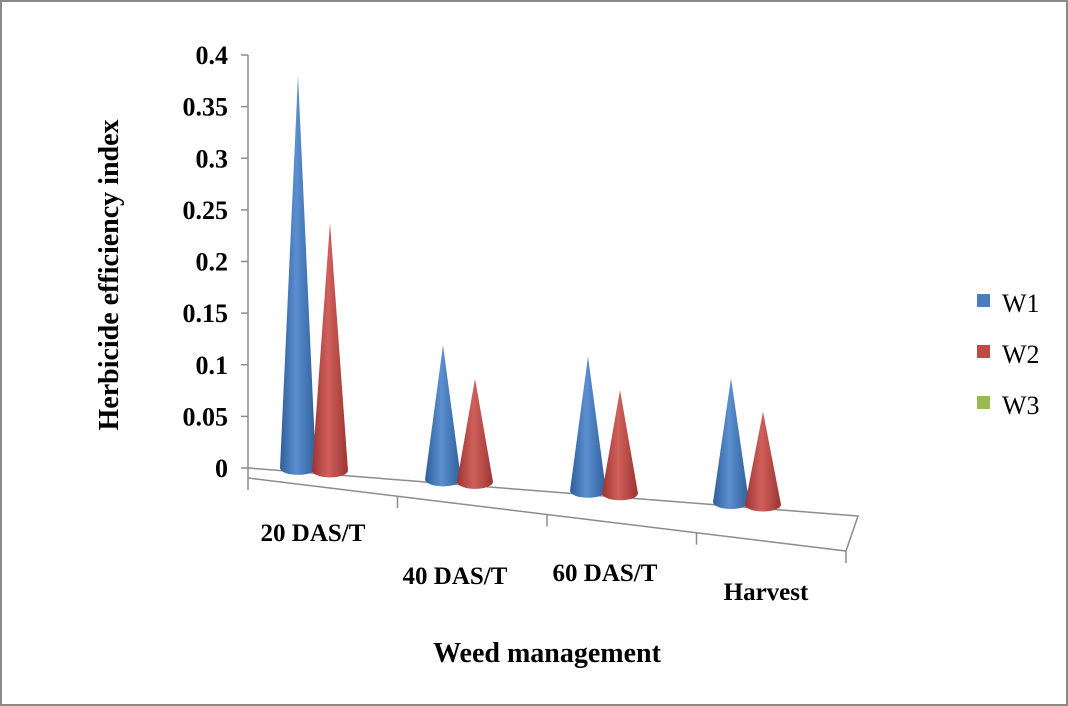 The image size is (1068, 706). I want to click on y-tick-label: 0.4, so click(212, 55).